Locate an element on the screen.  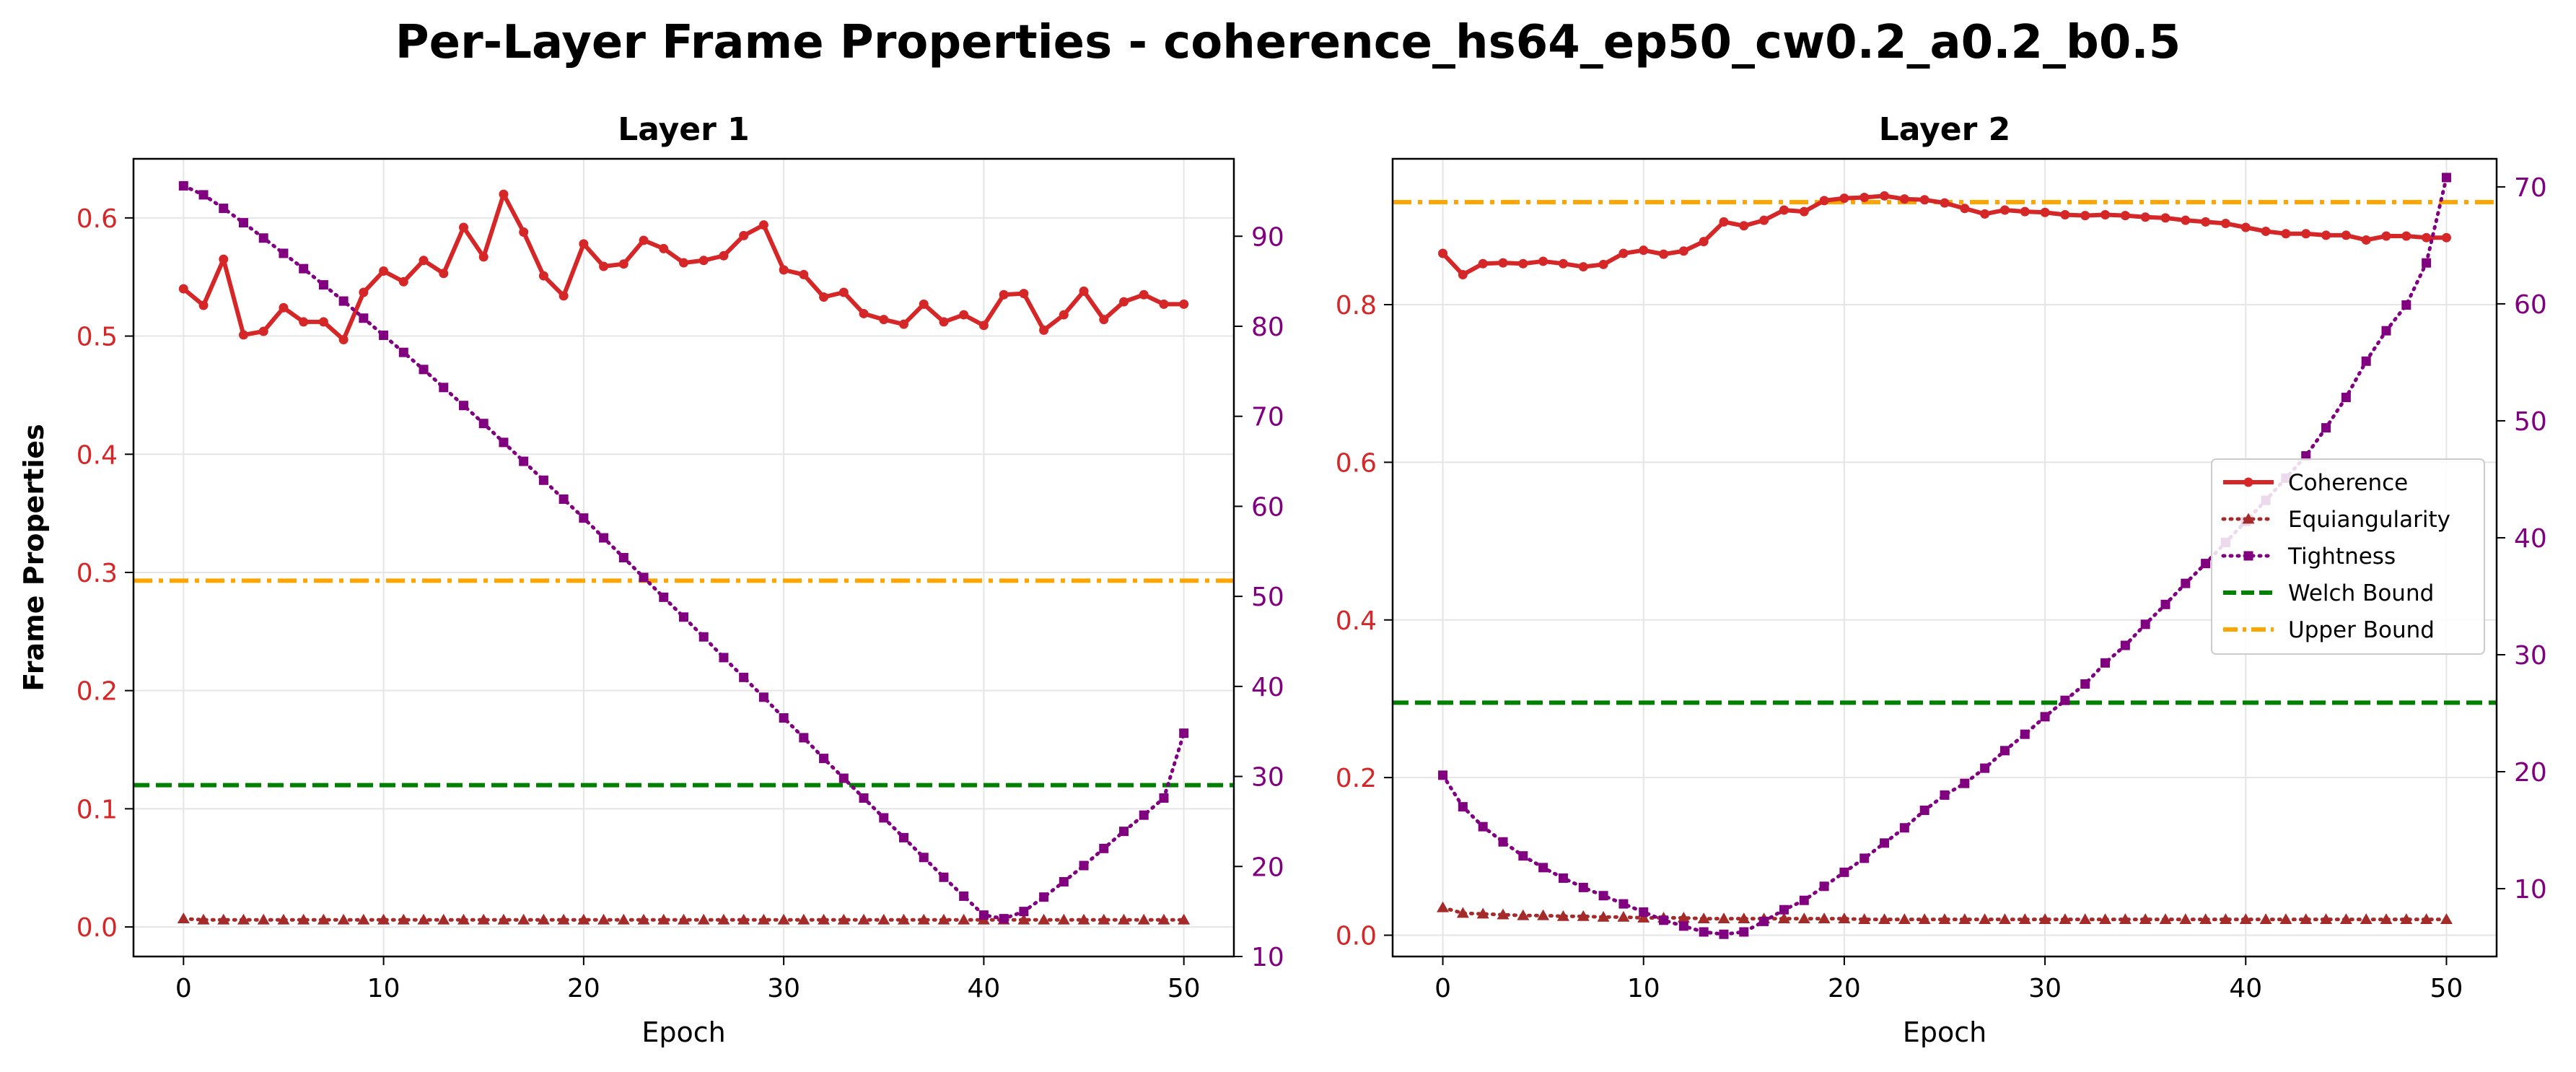
legend-label: Coherence is located at coordinates (2348, 483).